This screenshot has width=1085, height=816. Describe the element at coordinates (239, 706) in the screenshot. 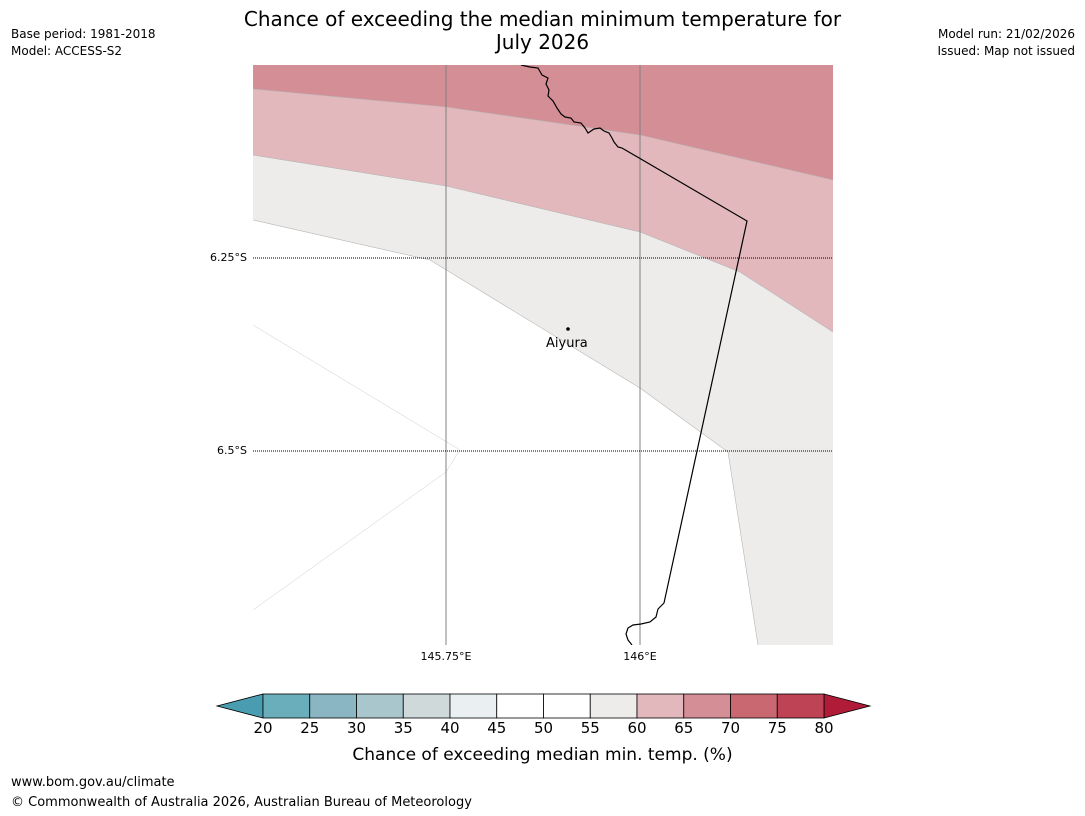

I see `colorbar-under-arrow` at that location.